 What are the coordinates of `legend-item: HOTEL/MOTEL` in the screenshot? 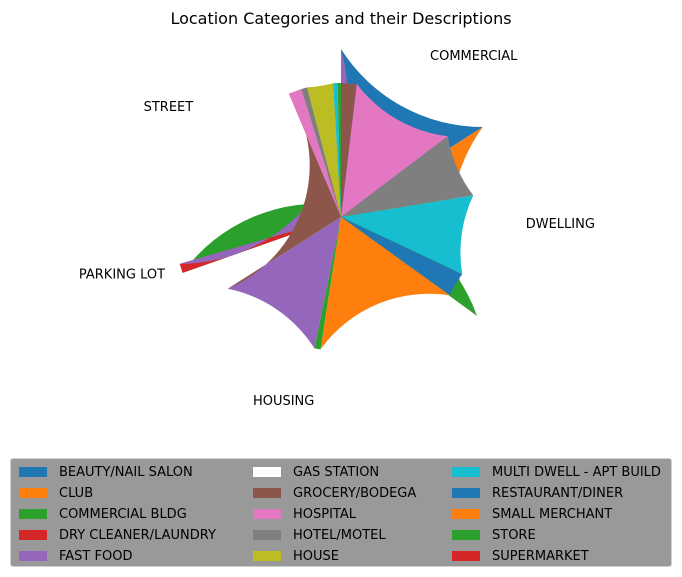 It's located at (319, 535).